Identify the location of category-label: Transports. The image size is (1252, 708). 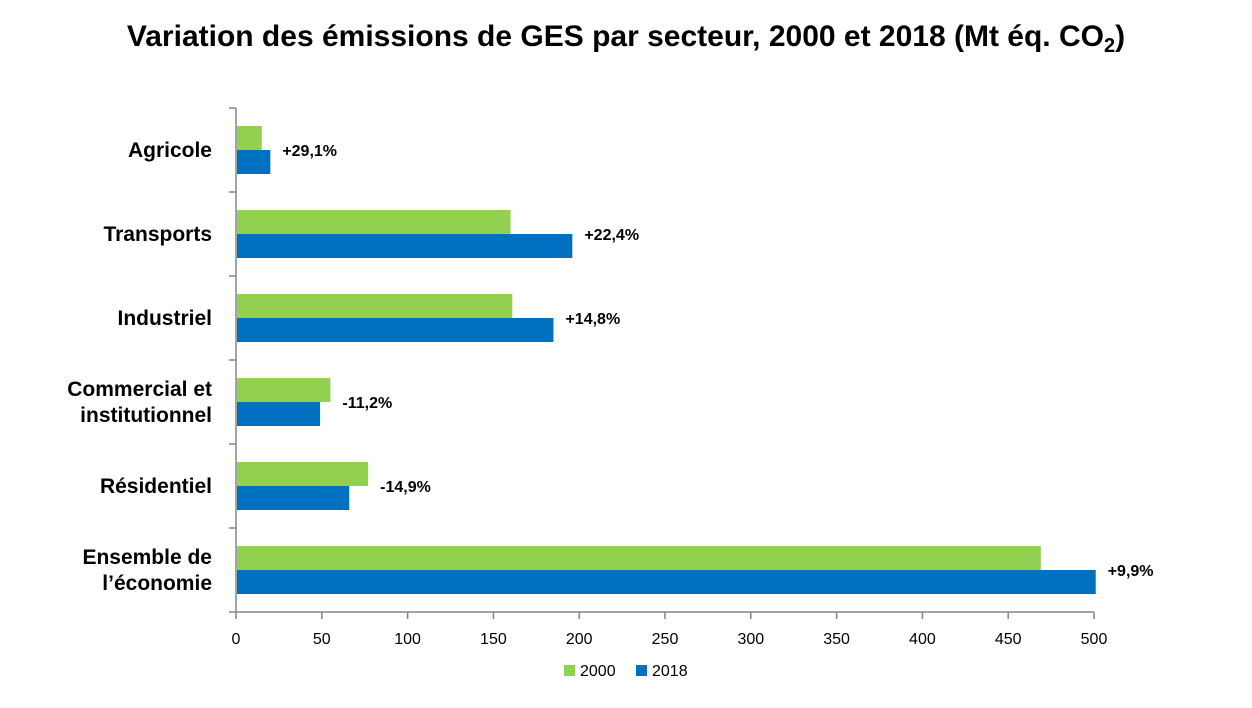
(157, 234).